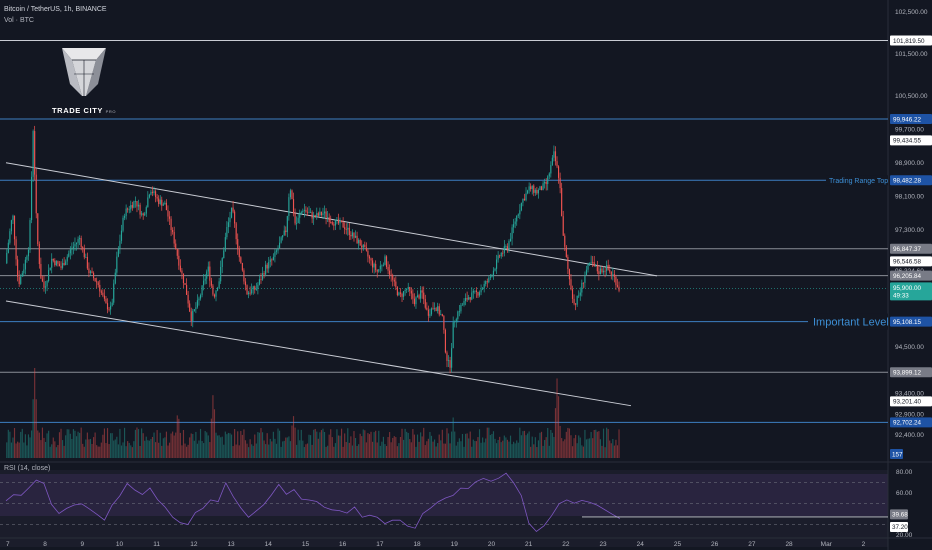 The image size is (932, 550). What do you see at coordinates (907, 322) in the screenshot?
I see `level-tag-label: 95,108.15` at bounding box center [907, 322].